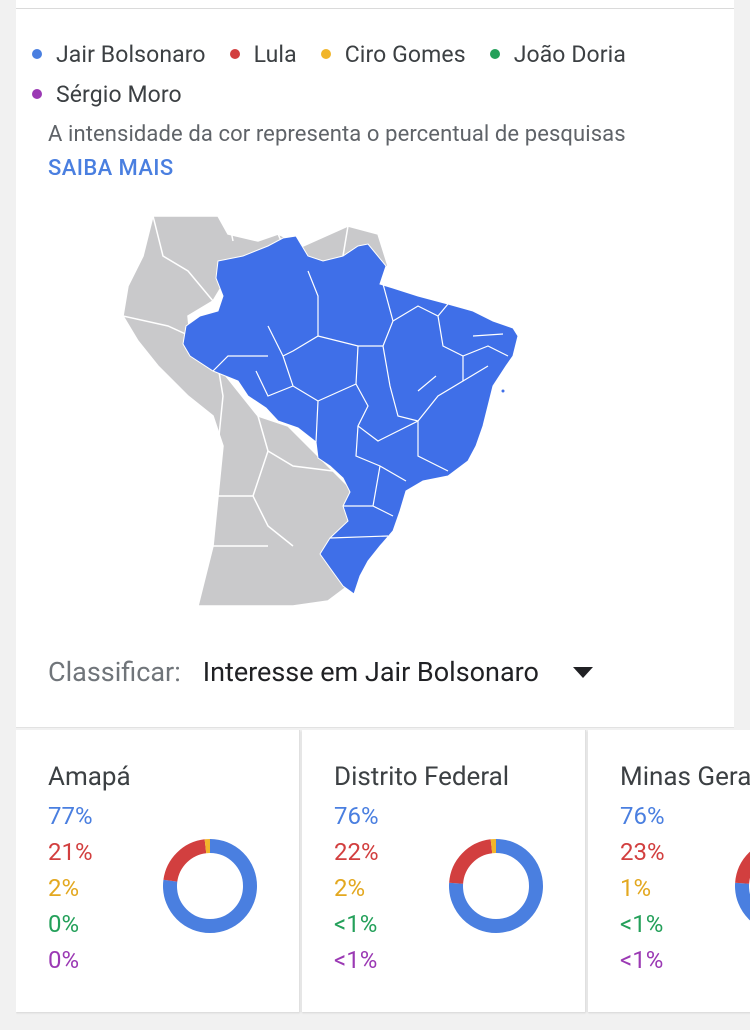 The image size is (750, 1030). I want to click on pct-bolsonaro: 77%, so click(70, 816).